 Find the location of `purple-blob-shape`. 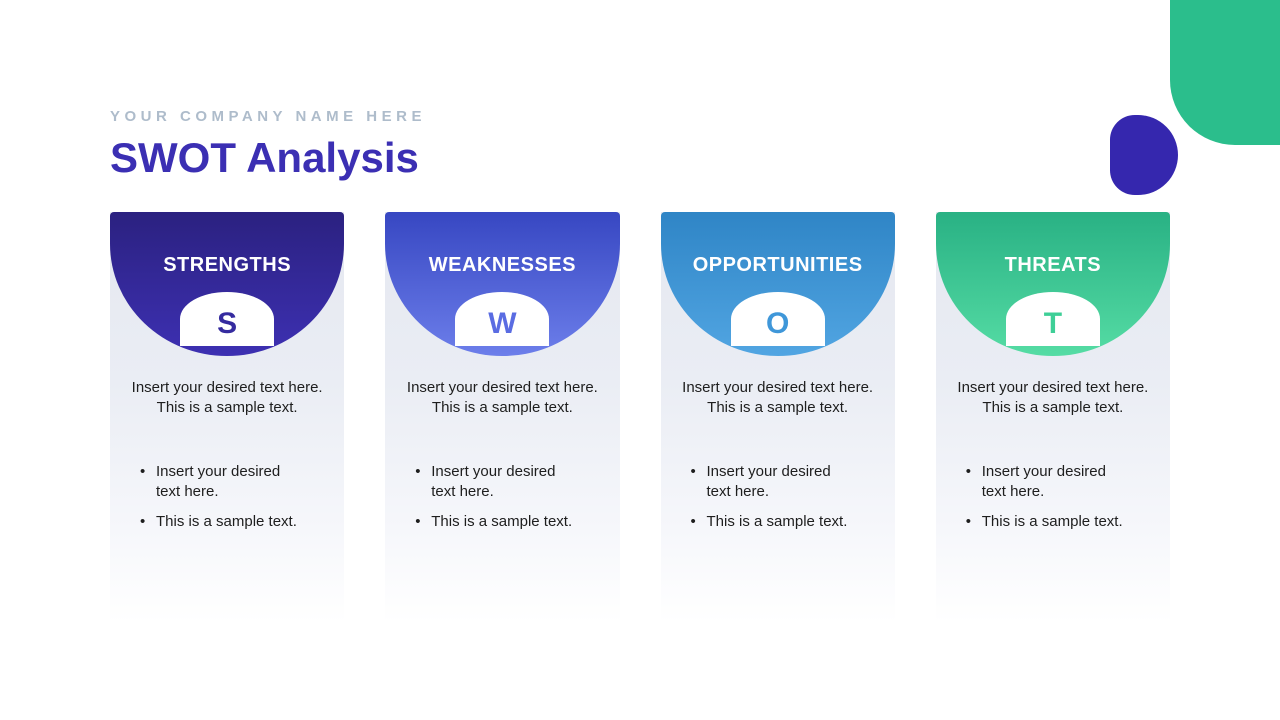

purple-blob-shape is located at coordinates (1144, 155).